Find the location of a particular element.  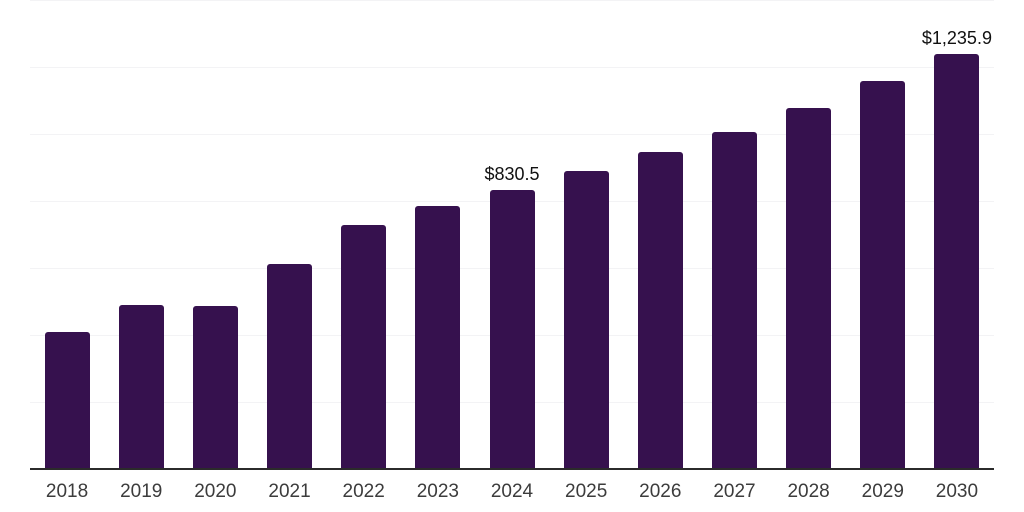

x-tick-label-2024: 2024 is located at coordinates (512, 491).